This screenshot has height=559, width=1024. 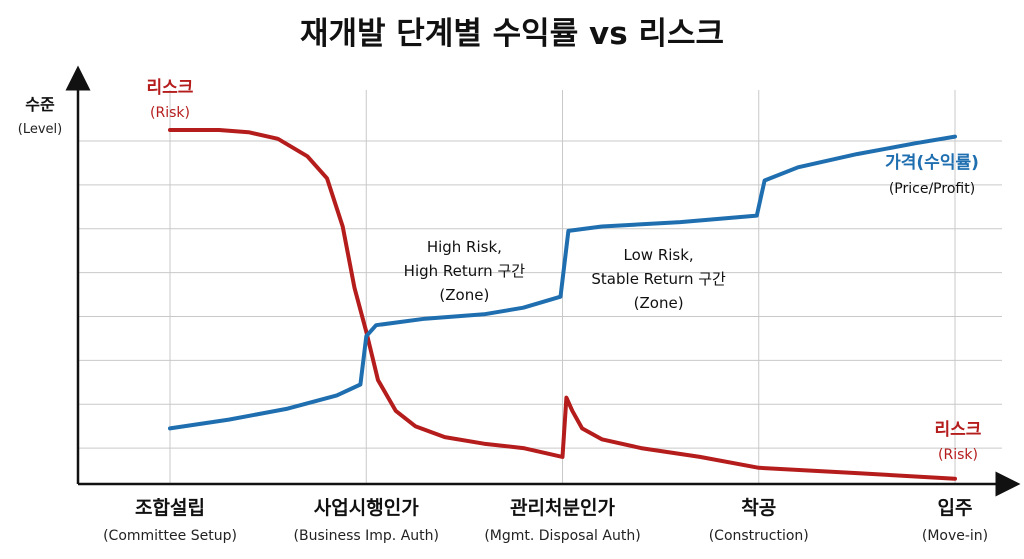 What do you see at coordinates (758, 508) in the screenshot?
I see `x-tick-label: 착공` at bounding box center [758, 508].